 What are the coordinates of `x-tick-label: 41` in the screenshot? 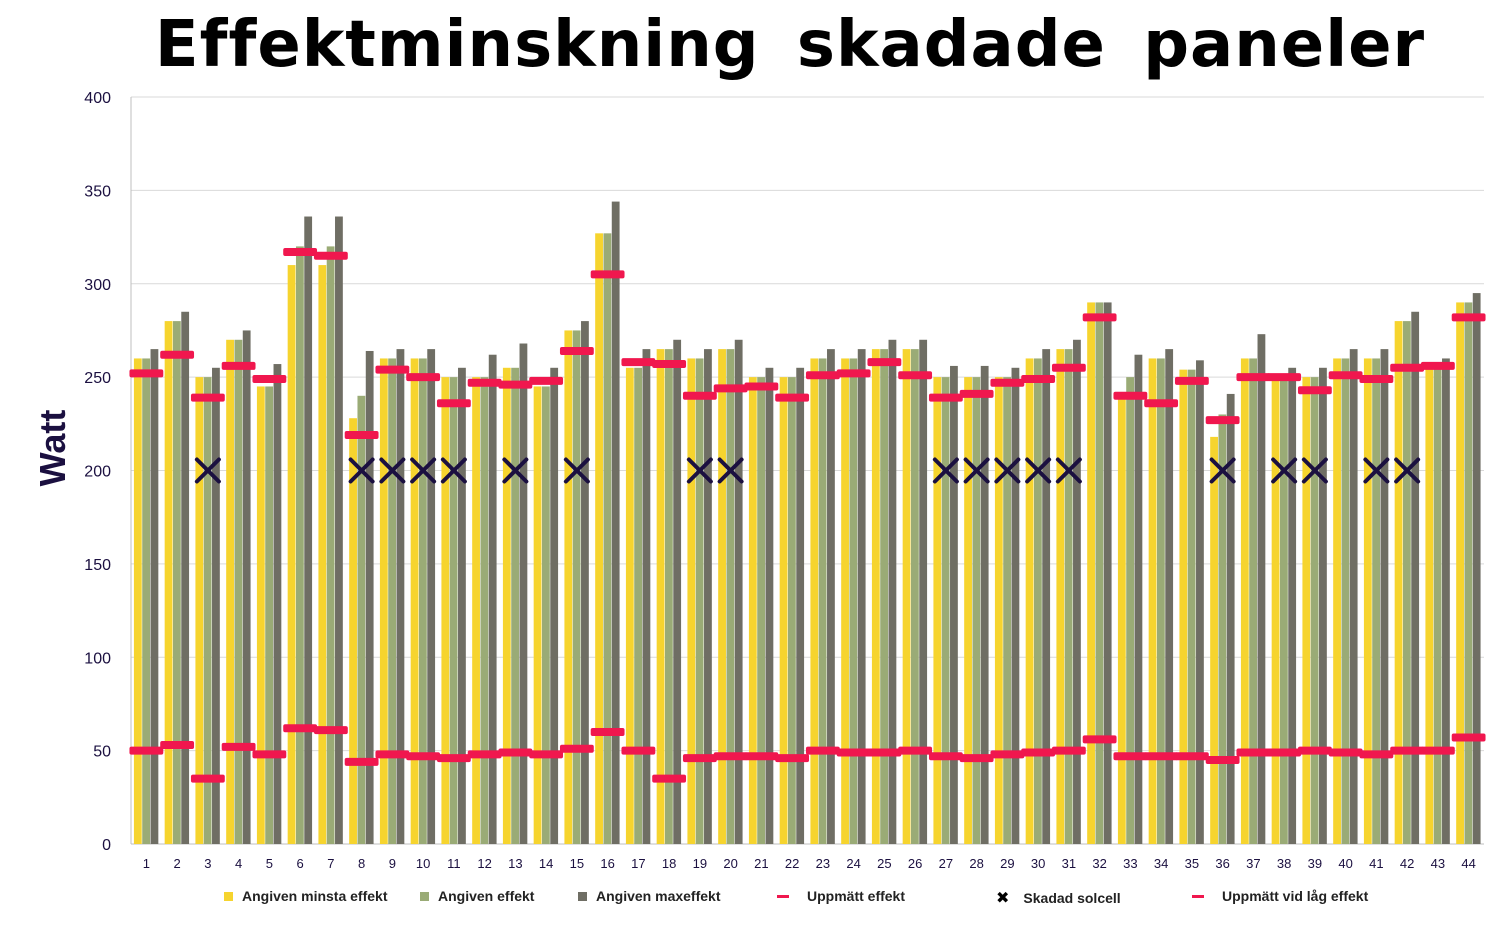 It's located at (1376, 863).